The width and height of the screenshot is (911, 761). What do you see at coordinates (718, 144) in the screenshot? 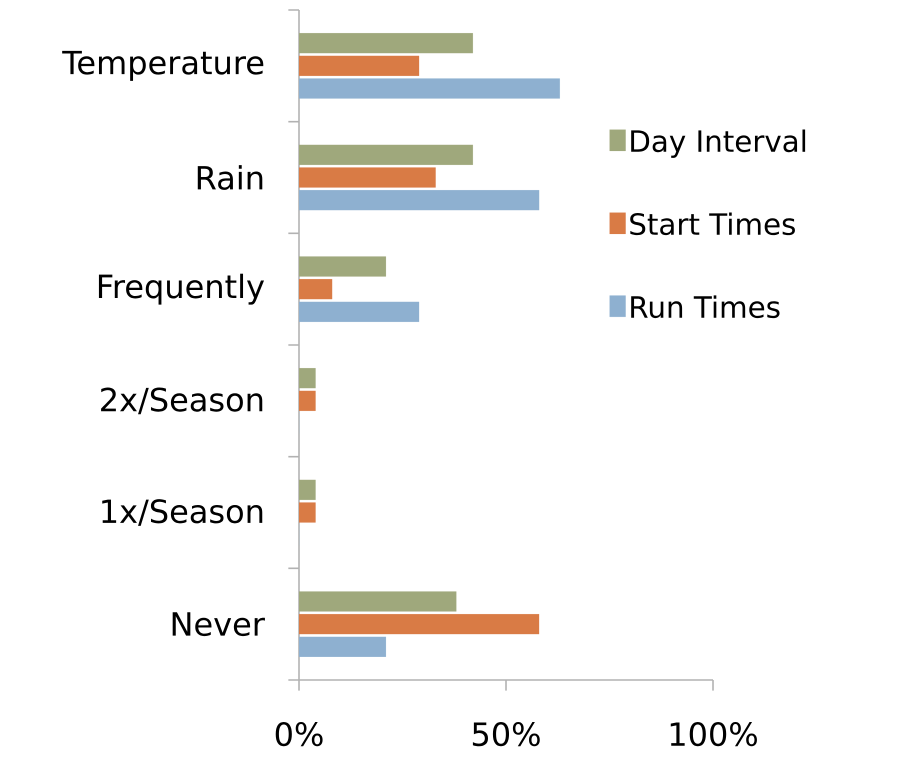
I see `legend-label: Day Interval` at bounding box center [718, 144].